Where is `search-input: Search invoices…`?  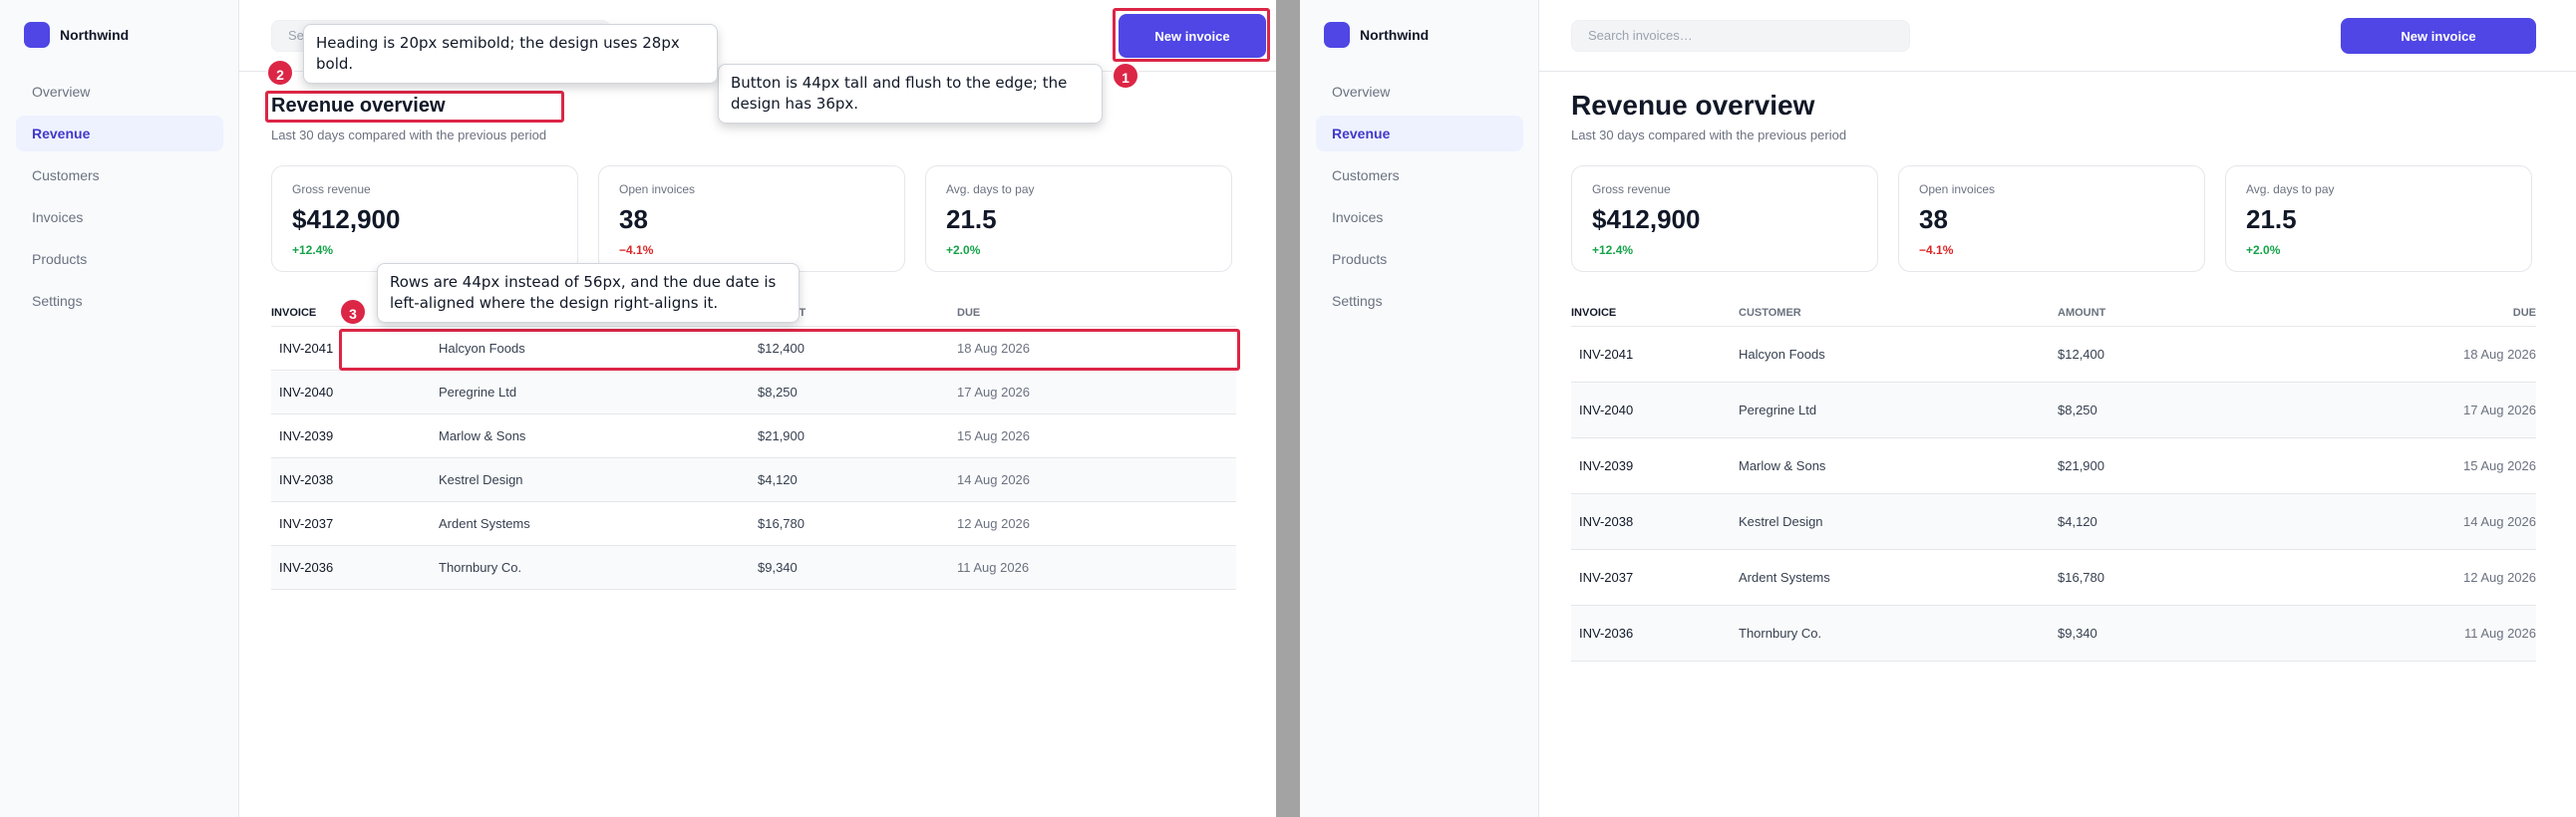 search-input: Search invoices… is located at coordinates (1740, 36).